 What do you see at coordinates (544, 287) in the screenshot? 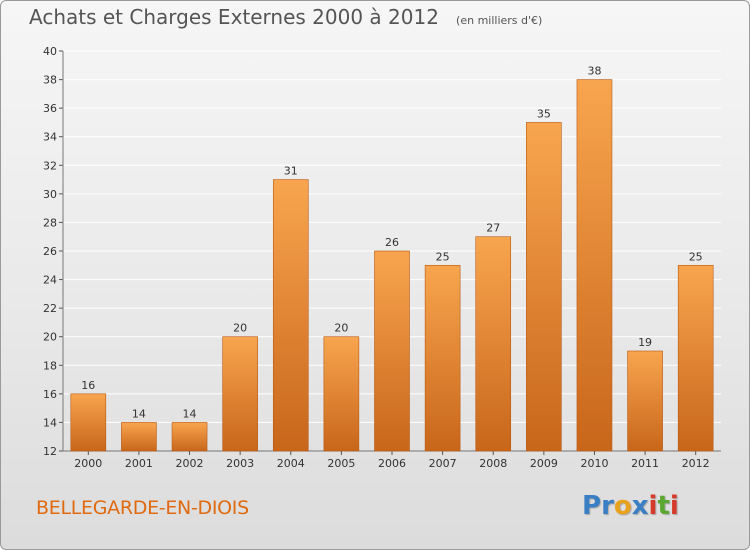
I see `bar-2009` at bounding box center [544, 287].